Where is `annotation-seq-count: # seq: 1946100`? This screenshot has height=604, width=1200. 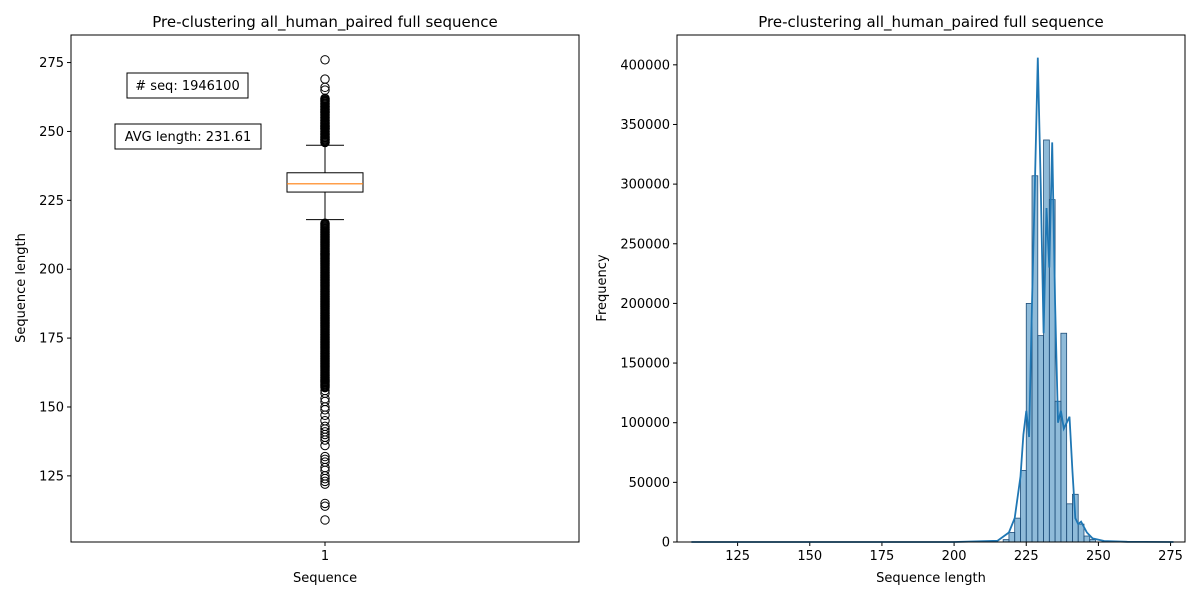 annotation-seq-count: # seq: 1946100 is located at coordinates (187, 85).